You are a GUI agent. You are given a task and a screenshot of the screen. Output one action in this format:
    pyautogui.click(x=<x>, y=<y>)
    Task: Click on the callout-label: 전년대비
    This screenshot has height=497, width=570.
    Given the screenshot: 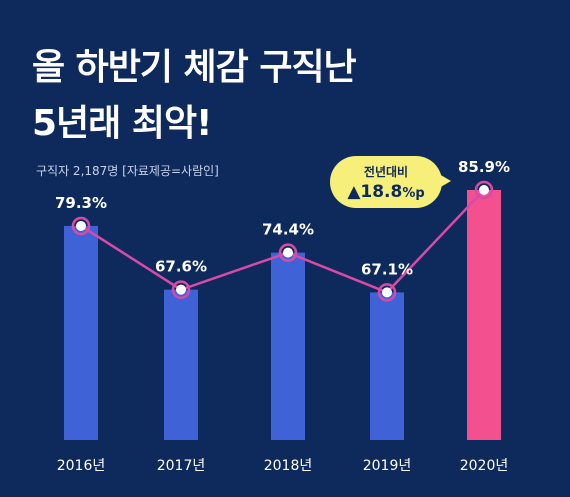 What is the action you would take?
    pyautogui.click(x=386, y=172)
    